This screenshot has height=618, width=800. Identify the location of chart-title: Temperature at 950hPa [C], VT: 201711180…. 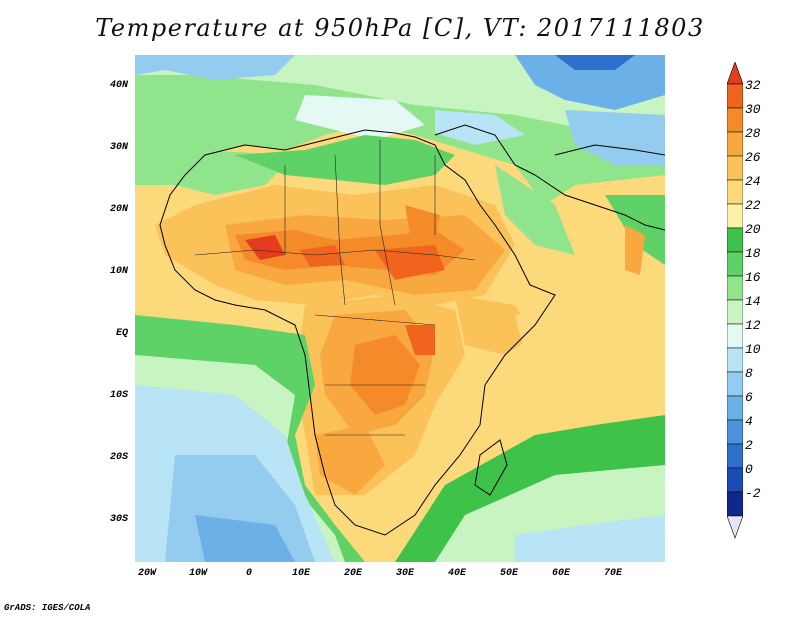
(400, 28).